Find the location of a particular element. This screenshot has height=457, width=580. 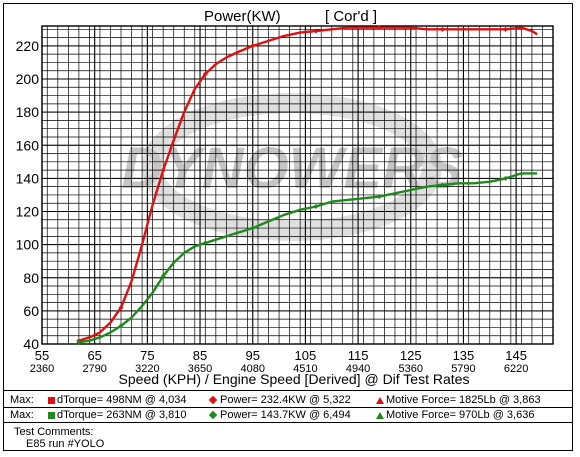

legend-power-run2: Power= 143.7KW @ 6,494 is located at coordinates (279, 415).